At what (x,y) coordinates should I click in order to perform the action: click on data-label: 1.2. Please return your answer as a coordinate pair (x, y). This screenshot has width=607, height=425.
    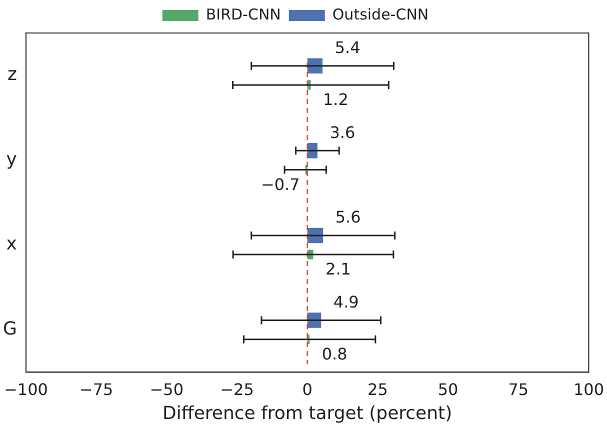
    Looking at the image, I should click on (335, 100).